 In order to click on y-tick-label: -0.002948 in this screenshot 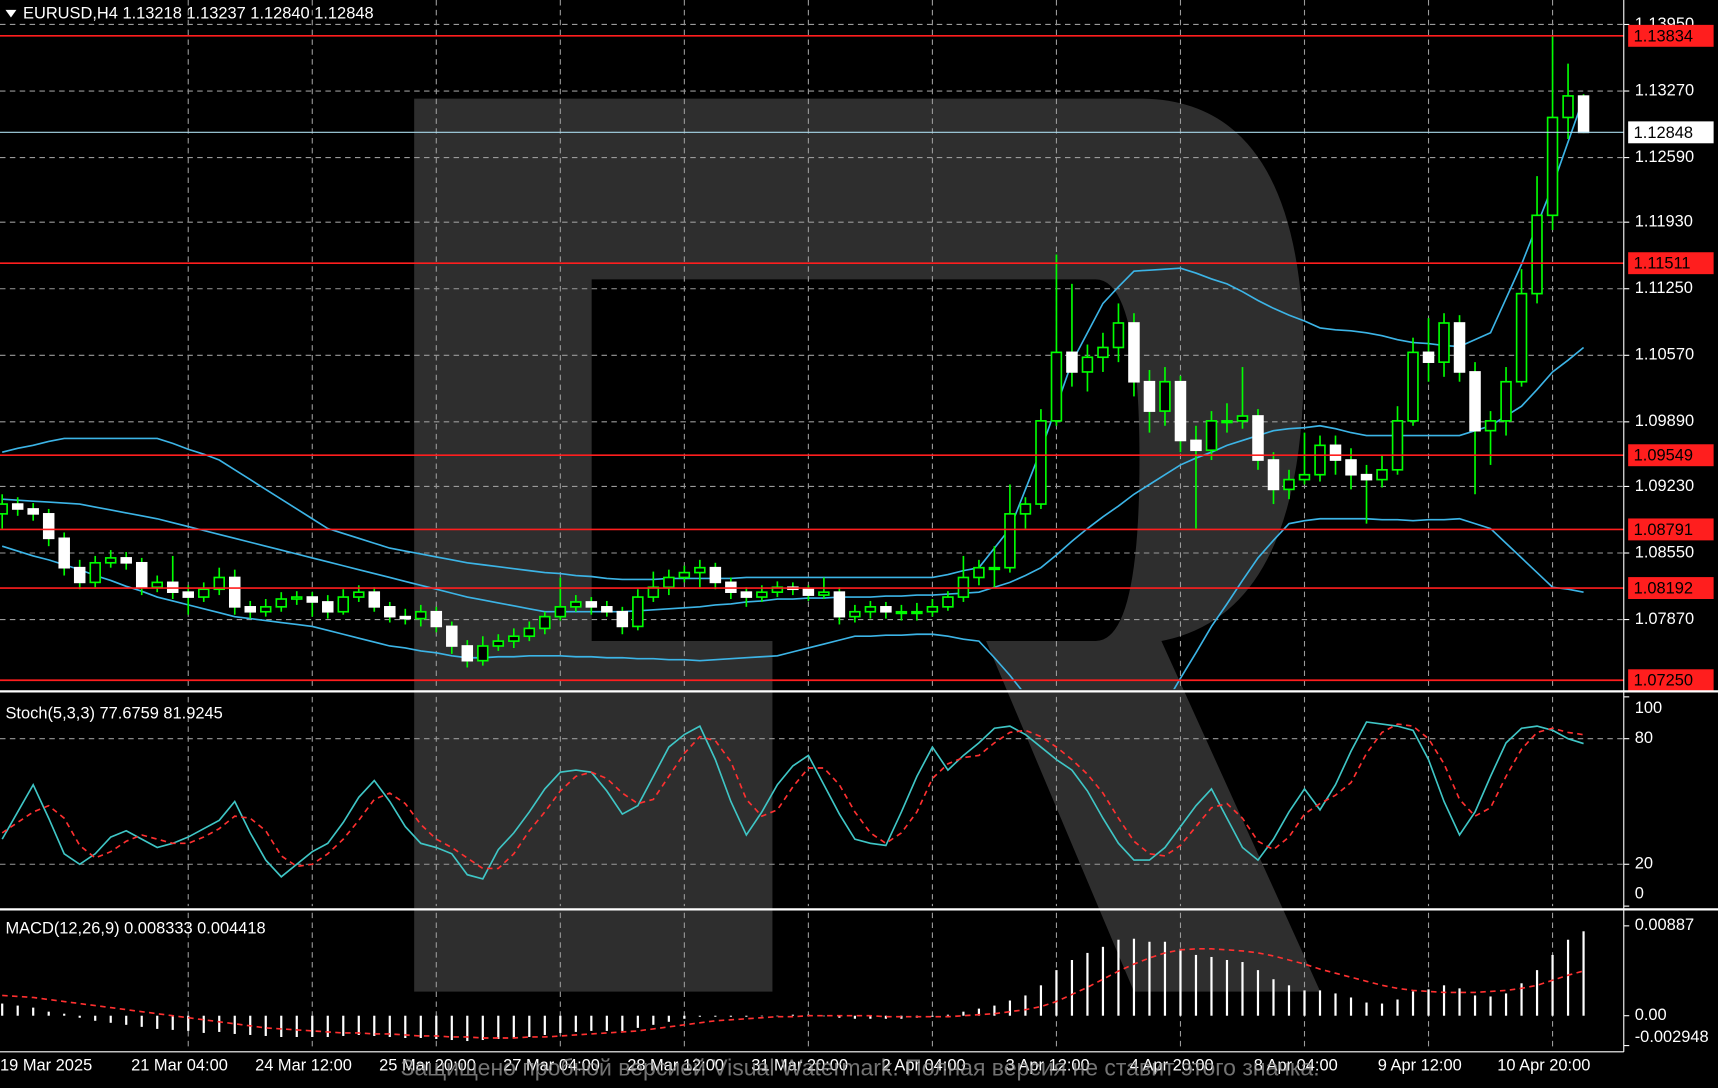, I will do `click(1672, 1037)`.